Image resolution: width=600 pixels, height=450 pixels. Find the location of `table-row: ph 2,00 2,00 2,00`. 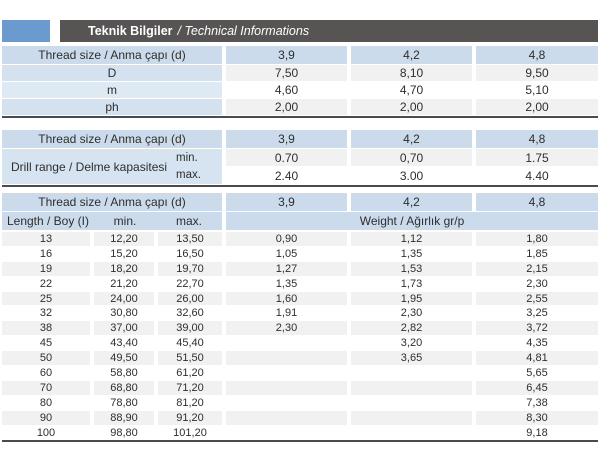

table-row: ph 2,00 2,00 2,00 is located at coordinates (300, 107).